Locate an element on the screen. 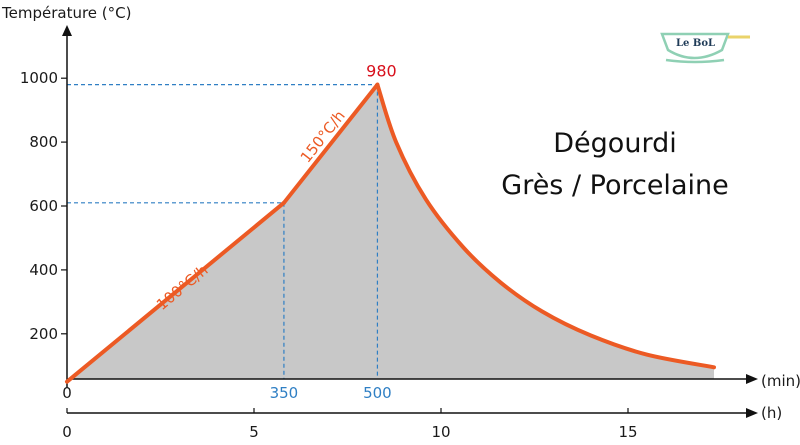  y-tick-label: 800 is located at coordinates (43, 142).